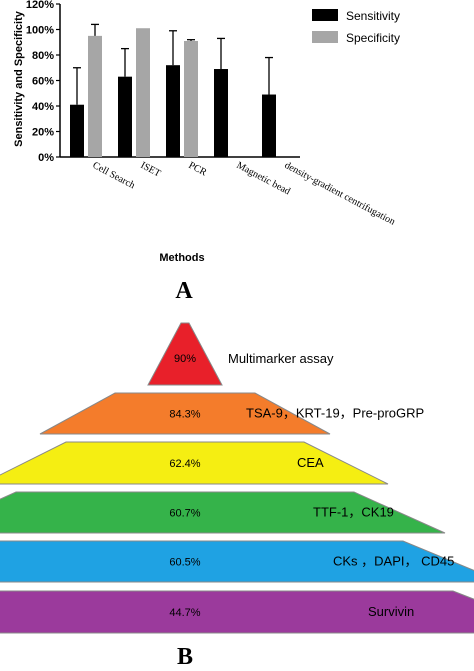  Describe the element at coordinates (184, 464) in the screenshot. I see `pyramid-value: 62.4%` at that location.